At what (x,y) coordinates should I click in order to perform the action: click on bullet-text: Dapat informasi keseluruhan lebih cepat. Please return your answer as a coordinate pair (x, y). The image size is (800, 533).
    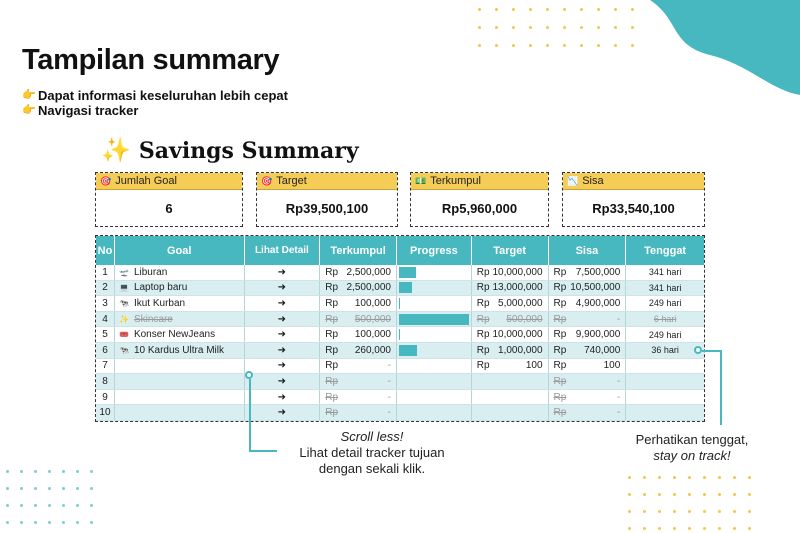
    Looking at the image, I should click on (163, 95).